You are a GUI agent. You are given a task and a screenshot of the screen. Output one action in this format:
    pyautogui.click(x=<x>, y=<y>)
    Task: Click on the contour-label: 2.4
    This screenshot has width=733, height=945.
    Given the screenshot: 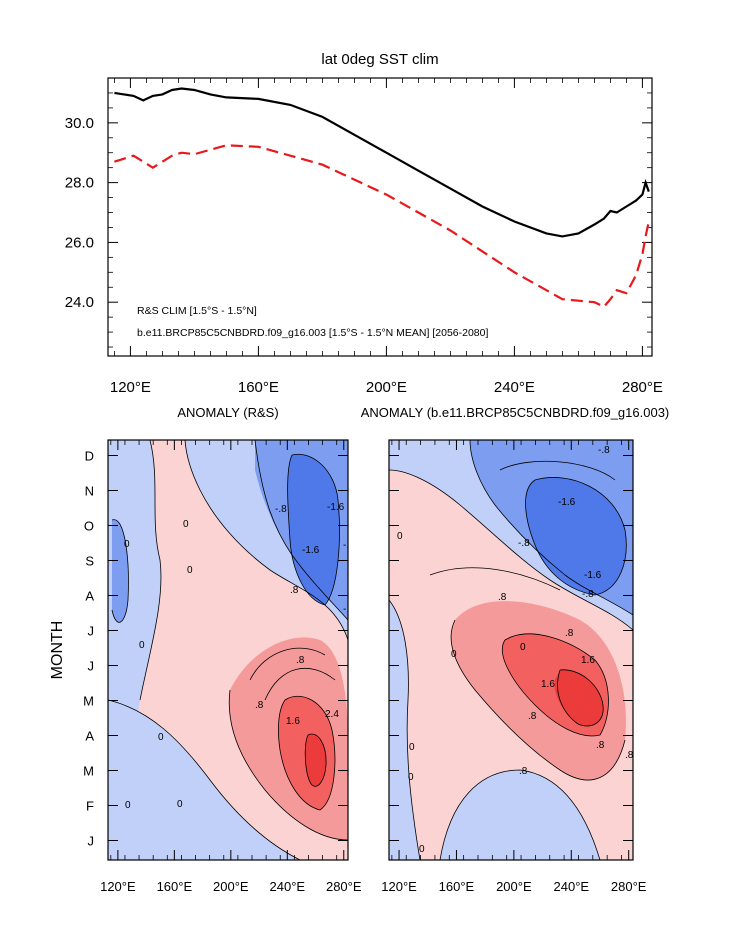 What is the action you would take?
    pyautogui.click(x=332, y=714)
    